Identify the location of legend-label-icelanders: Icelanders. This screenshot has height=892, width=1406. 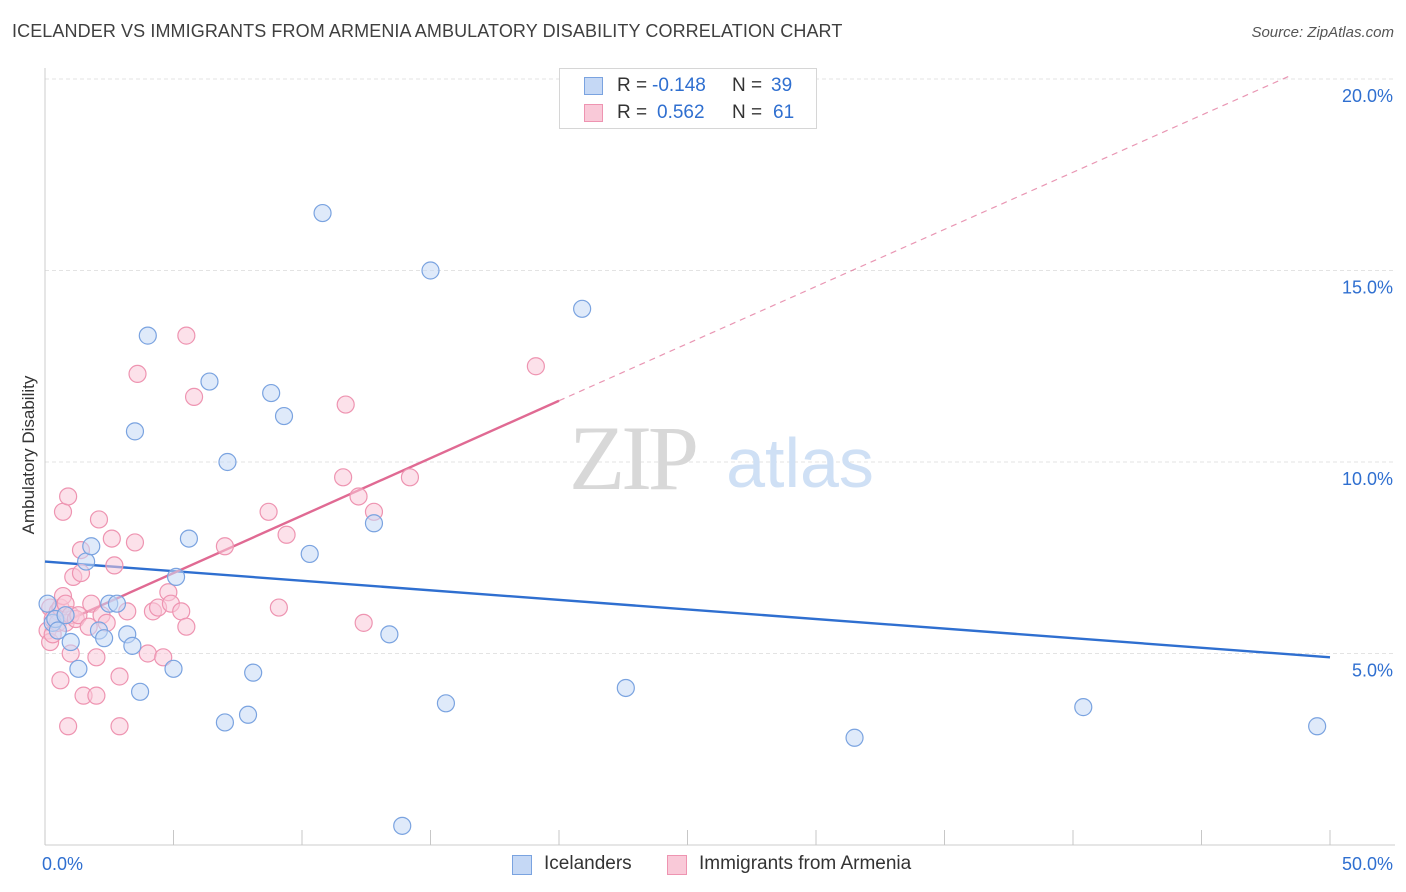
(588, 863).